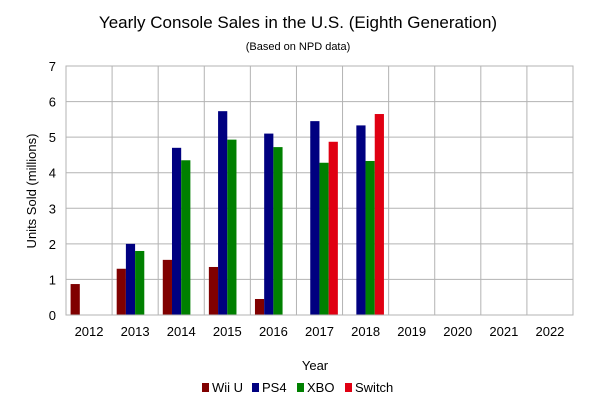 The height and width of the screenshot is (412, 596). I want to click on legend: Wii U PS4 XBO Switch, so click(297, 387).